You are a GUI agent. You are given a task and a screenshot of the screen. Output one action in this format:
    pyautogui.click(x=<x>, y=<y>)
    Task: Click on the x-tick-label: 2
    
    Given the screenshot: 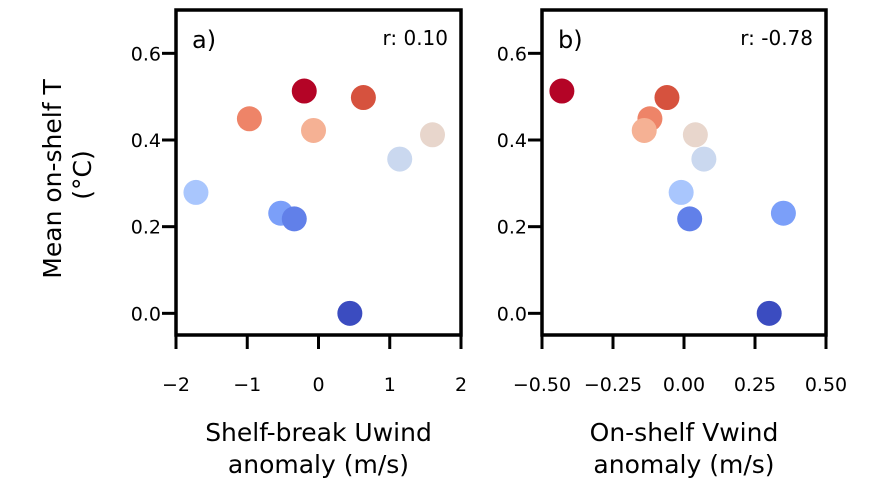 What is the action you would take?
    pyautogui.click(x=461, y=385)
    